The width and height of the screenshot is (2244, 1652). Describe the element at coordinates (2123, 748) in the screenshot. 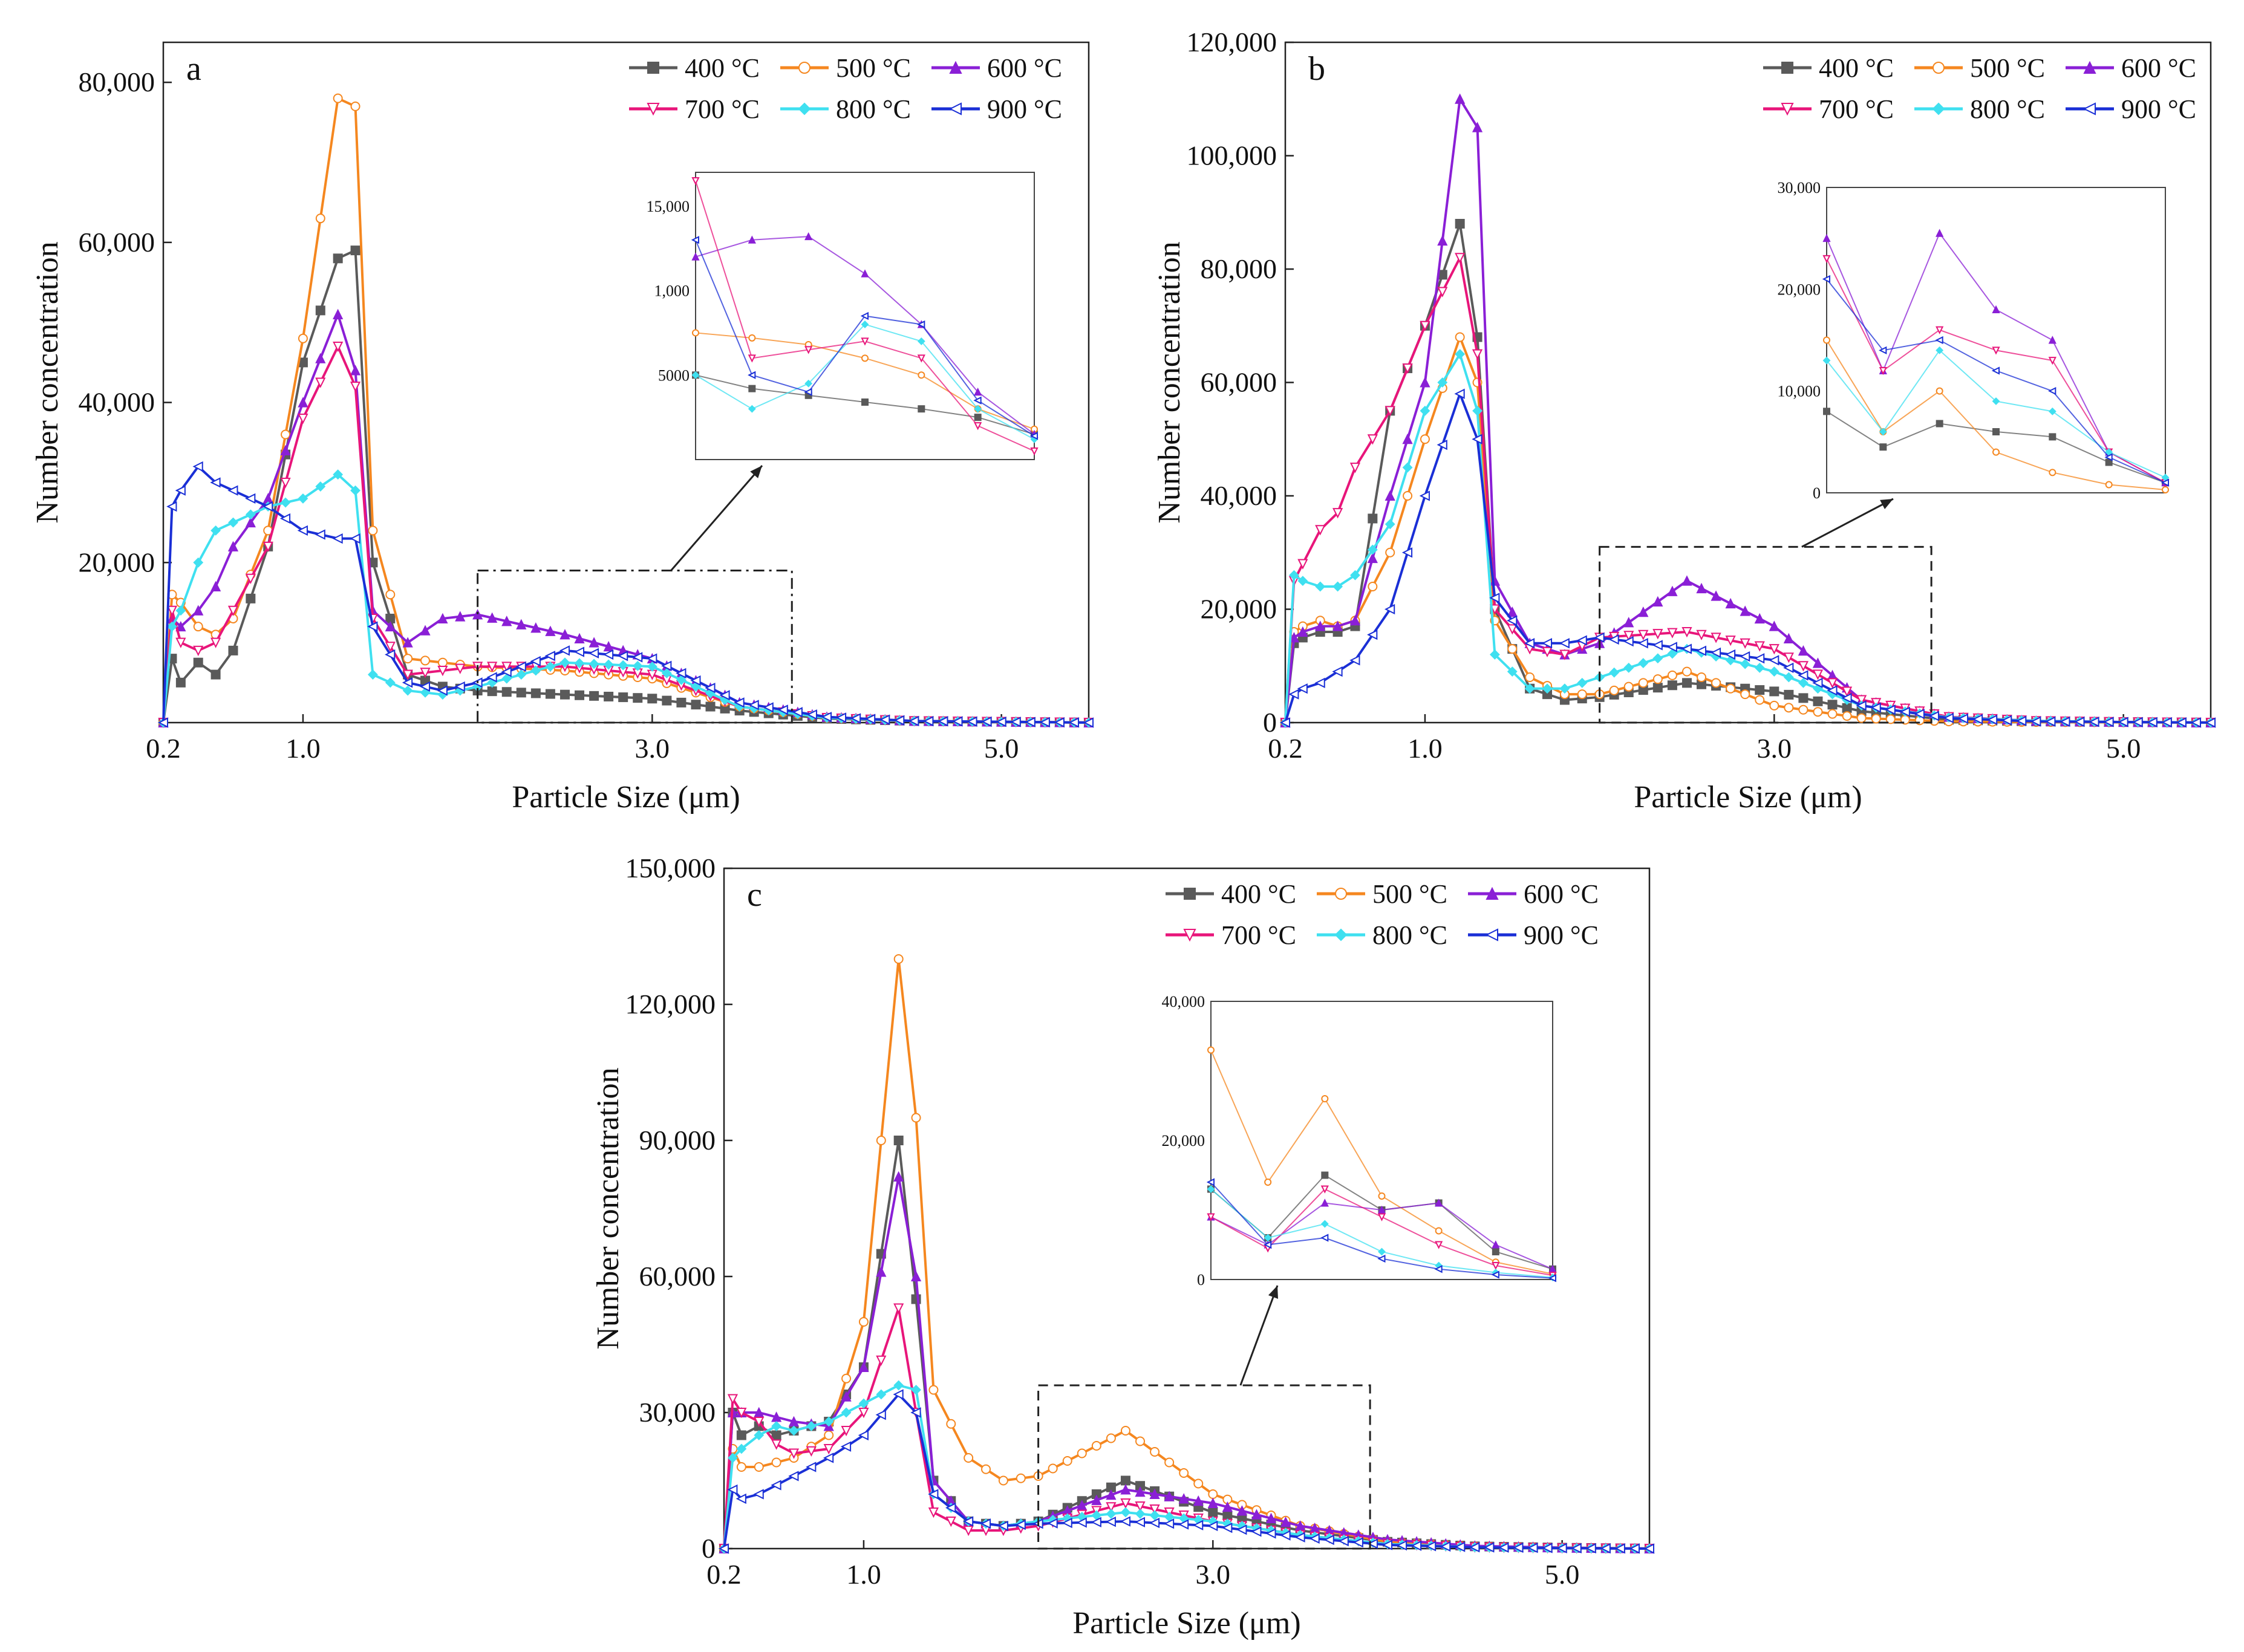

I see `x-tick-label: 5.0` at that location.